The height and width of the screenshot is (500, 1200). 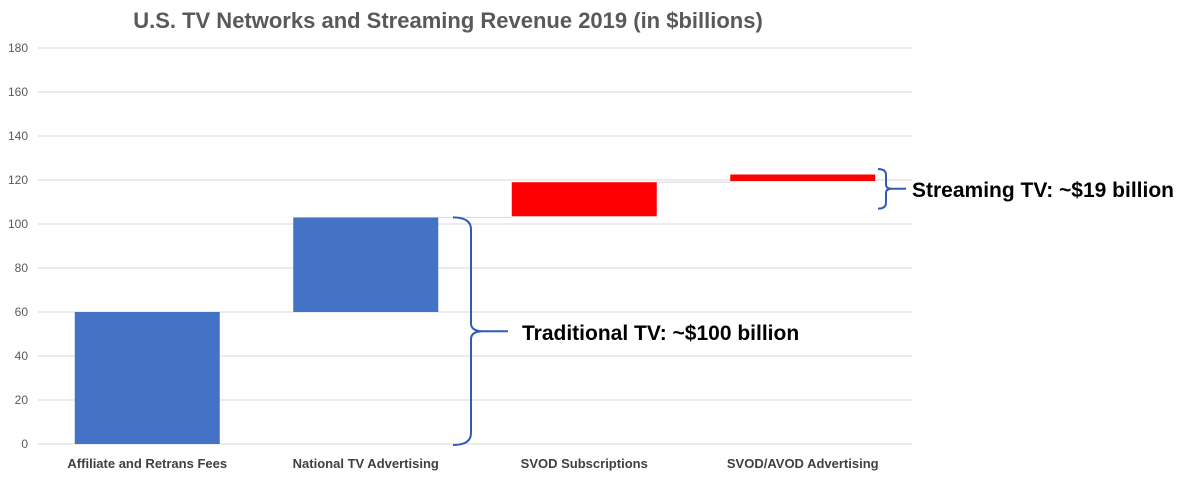 I want to click on connectors, so click(x=475, y=247).